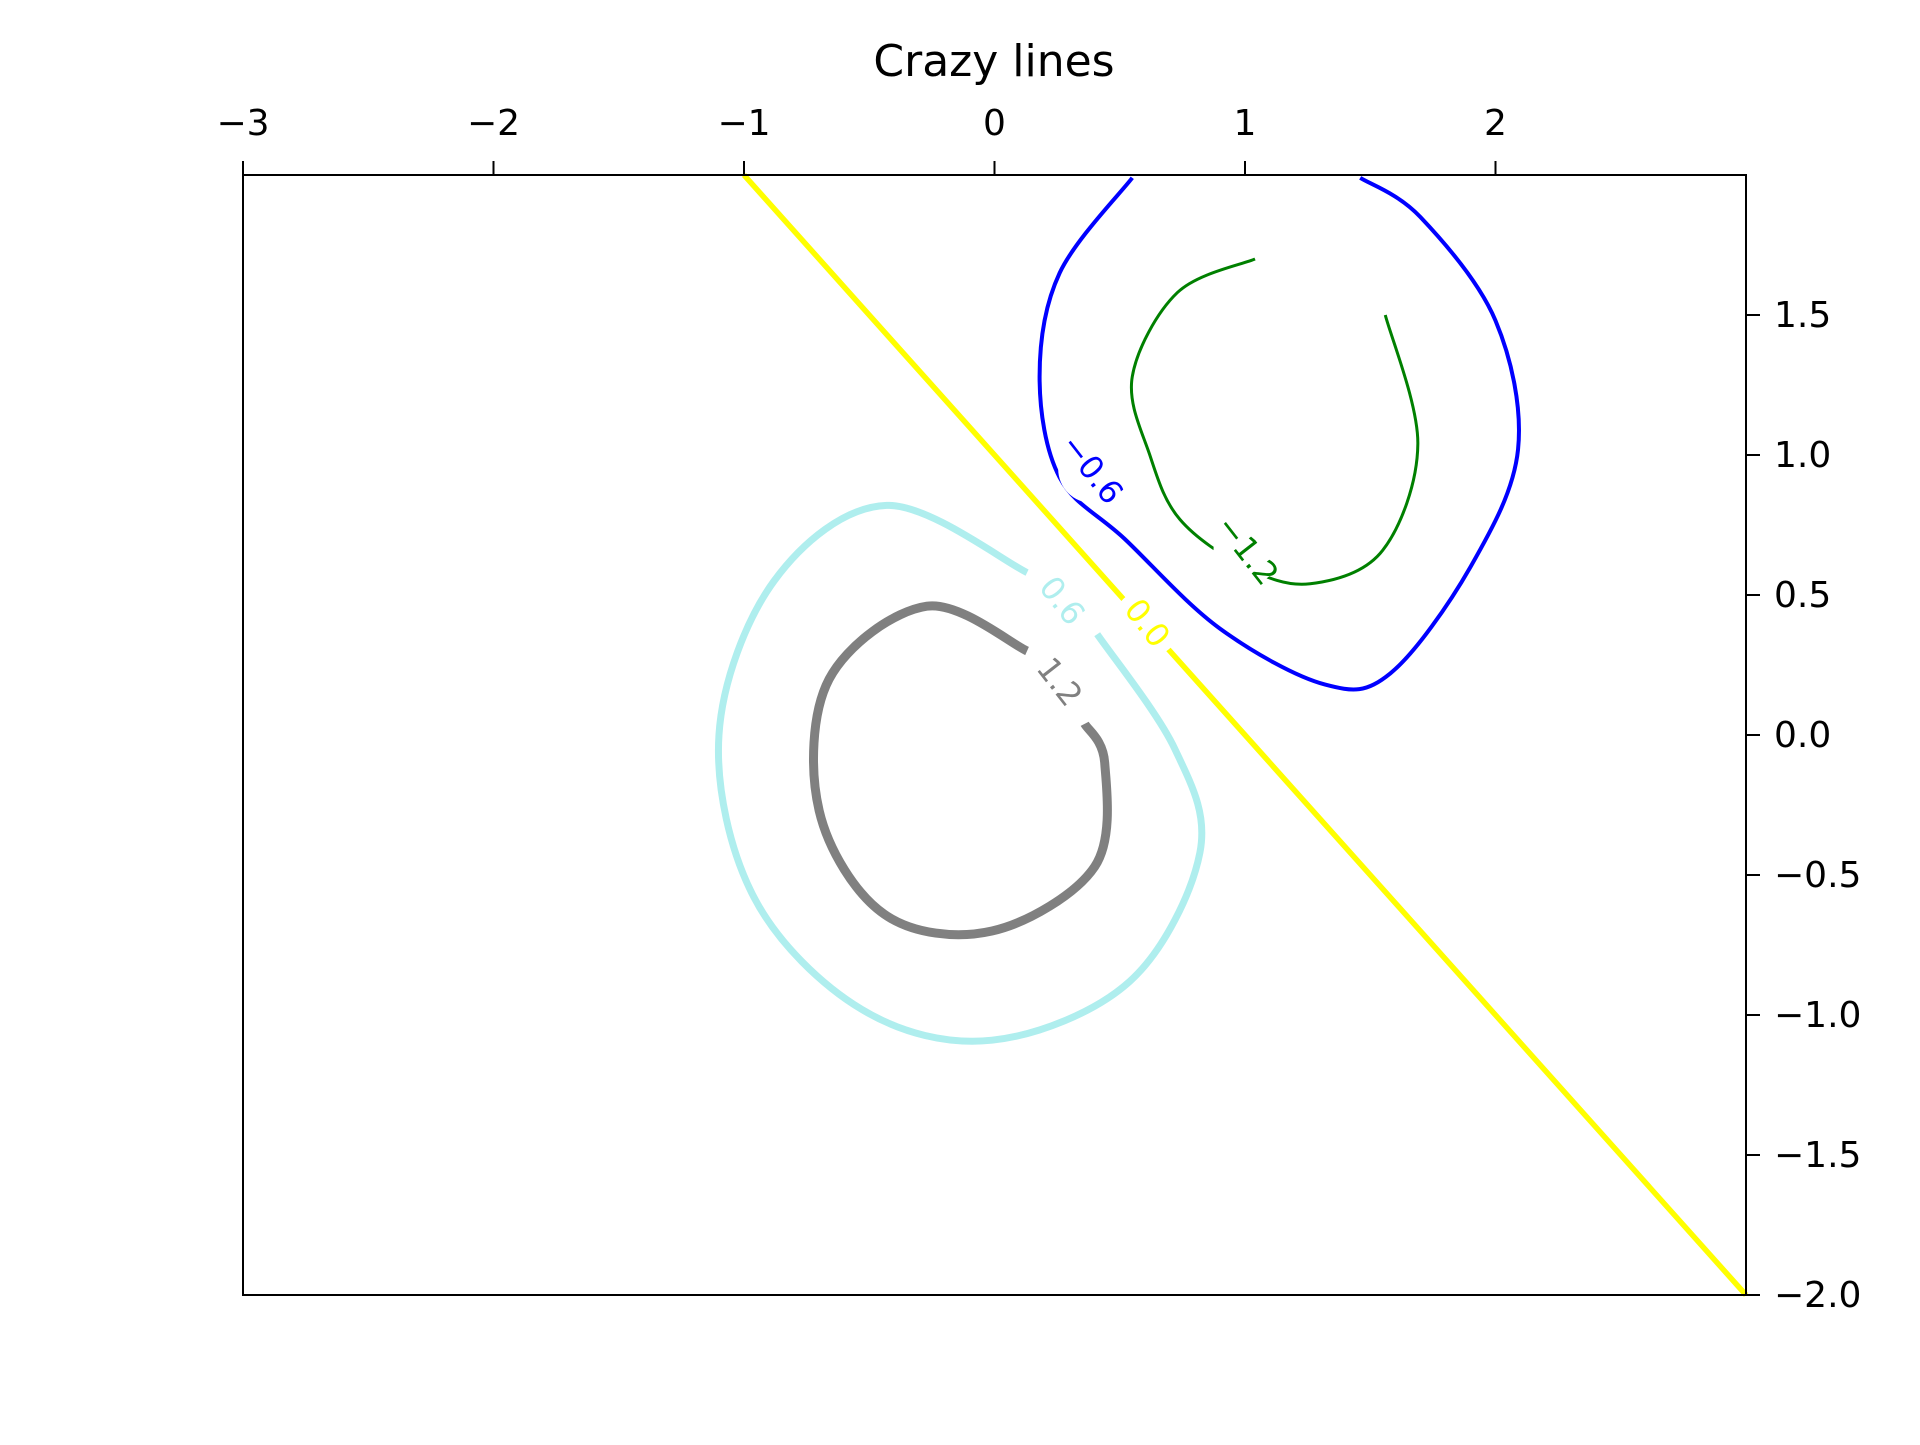  What do you see at coordinates (743, 123) in the screenshot?
I see `x-tick-label-2: −1` at bounding box center [743, 123].